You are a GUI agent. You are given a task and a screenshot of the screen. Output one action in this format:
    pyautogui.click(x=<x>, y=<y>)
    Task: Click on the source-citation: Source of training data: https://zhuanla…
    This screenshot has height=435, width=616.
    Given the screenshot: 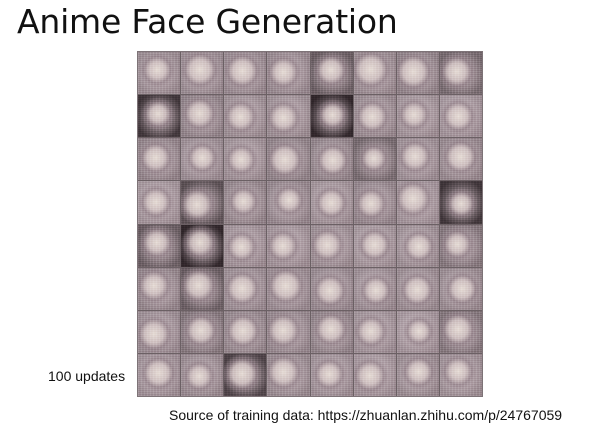 What is the action you would take?
    pyautogui.click(x=366, y=415)
    